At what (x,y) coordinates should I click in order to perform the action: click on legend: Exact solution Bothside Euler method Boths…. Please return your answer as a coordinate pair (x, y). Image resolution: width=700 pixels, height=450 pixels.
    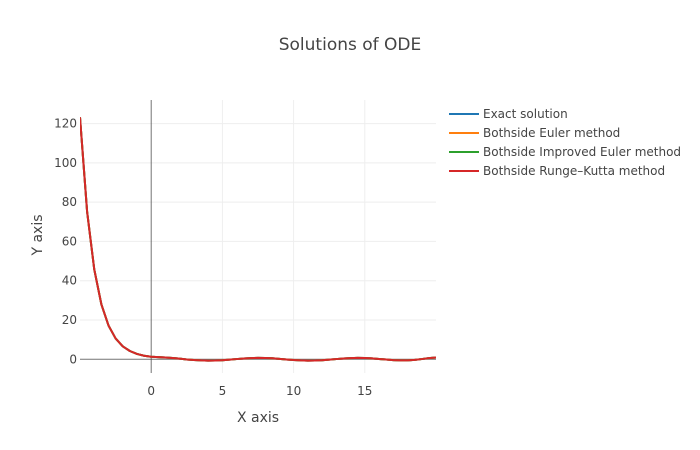
    Looking at the image, I should click on (565, 142).